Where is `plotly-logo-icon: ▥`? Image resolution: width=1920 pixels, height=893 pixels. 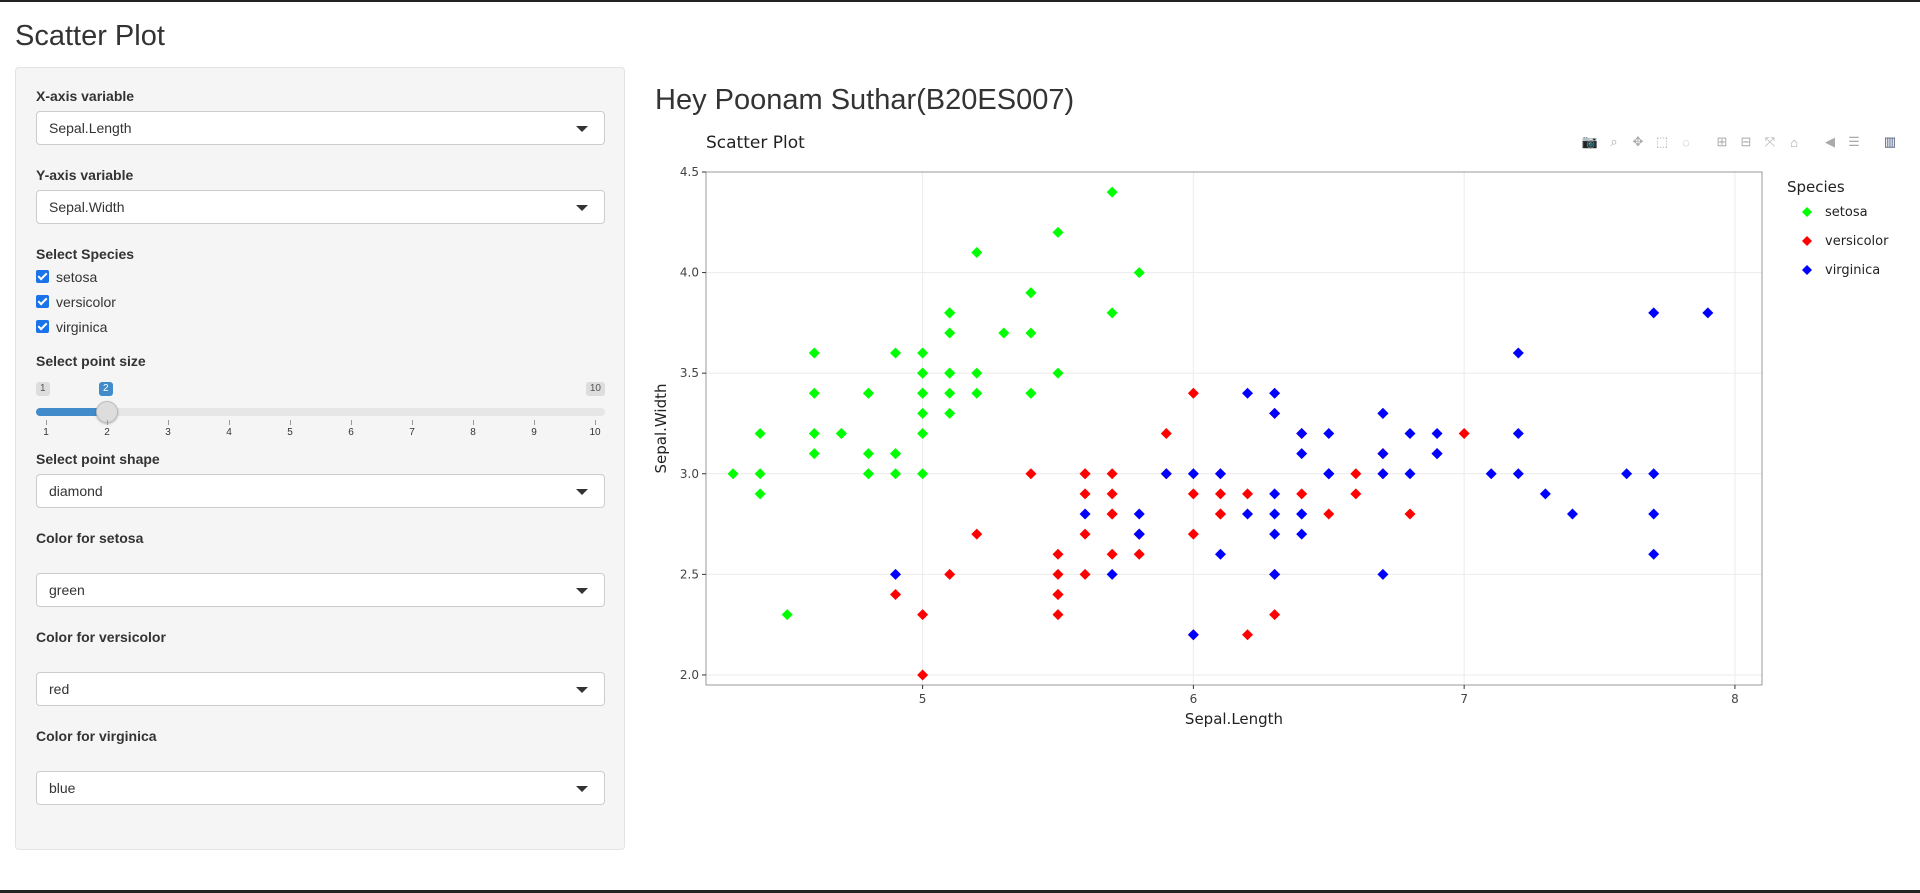
plotly-logo-icon: ▥ is located at coordinates (1890, 141).